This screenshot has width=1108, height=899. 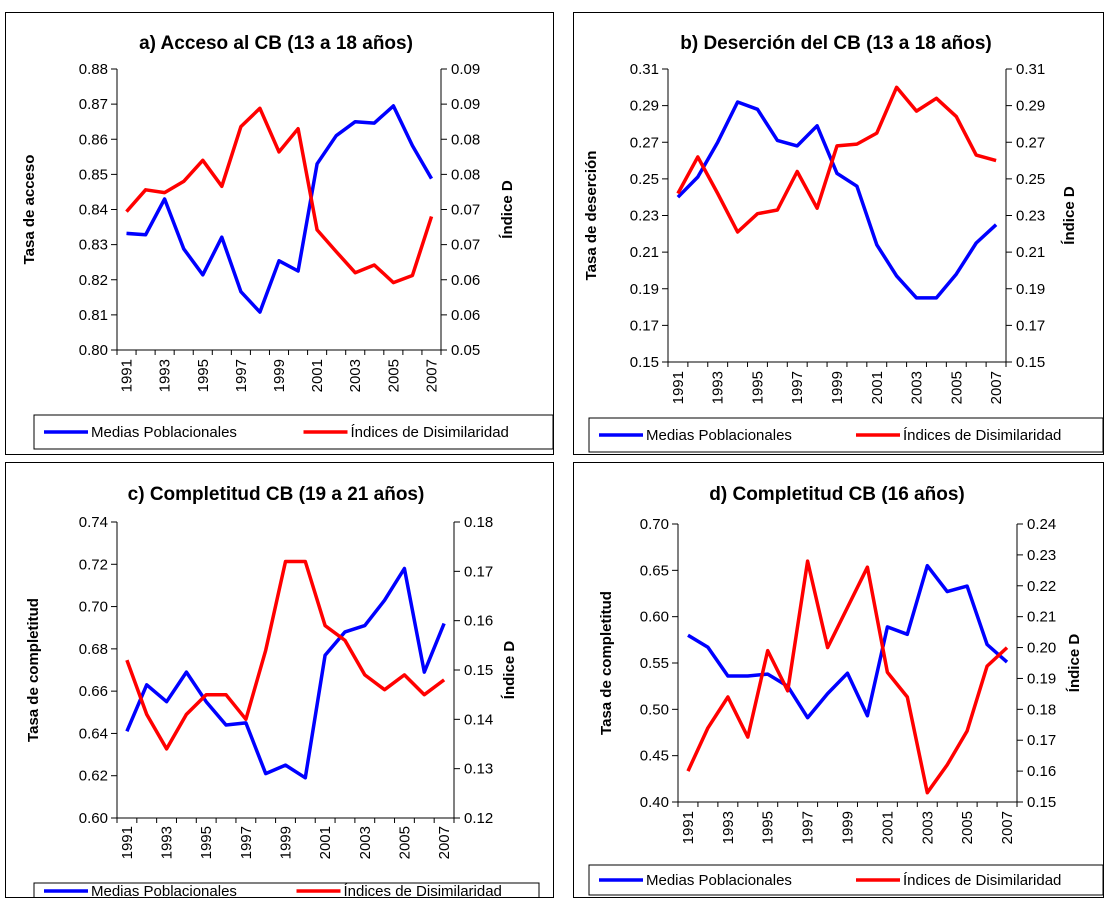 I want to click on y2-tick-label: 0.24, so click(x=1041, y=524).